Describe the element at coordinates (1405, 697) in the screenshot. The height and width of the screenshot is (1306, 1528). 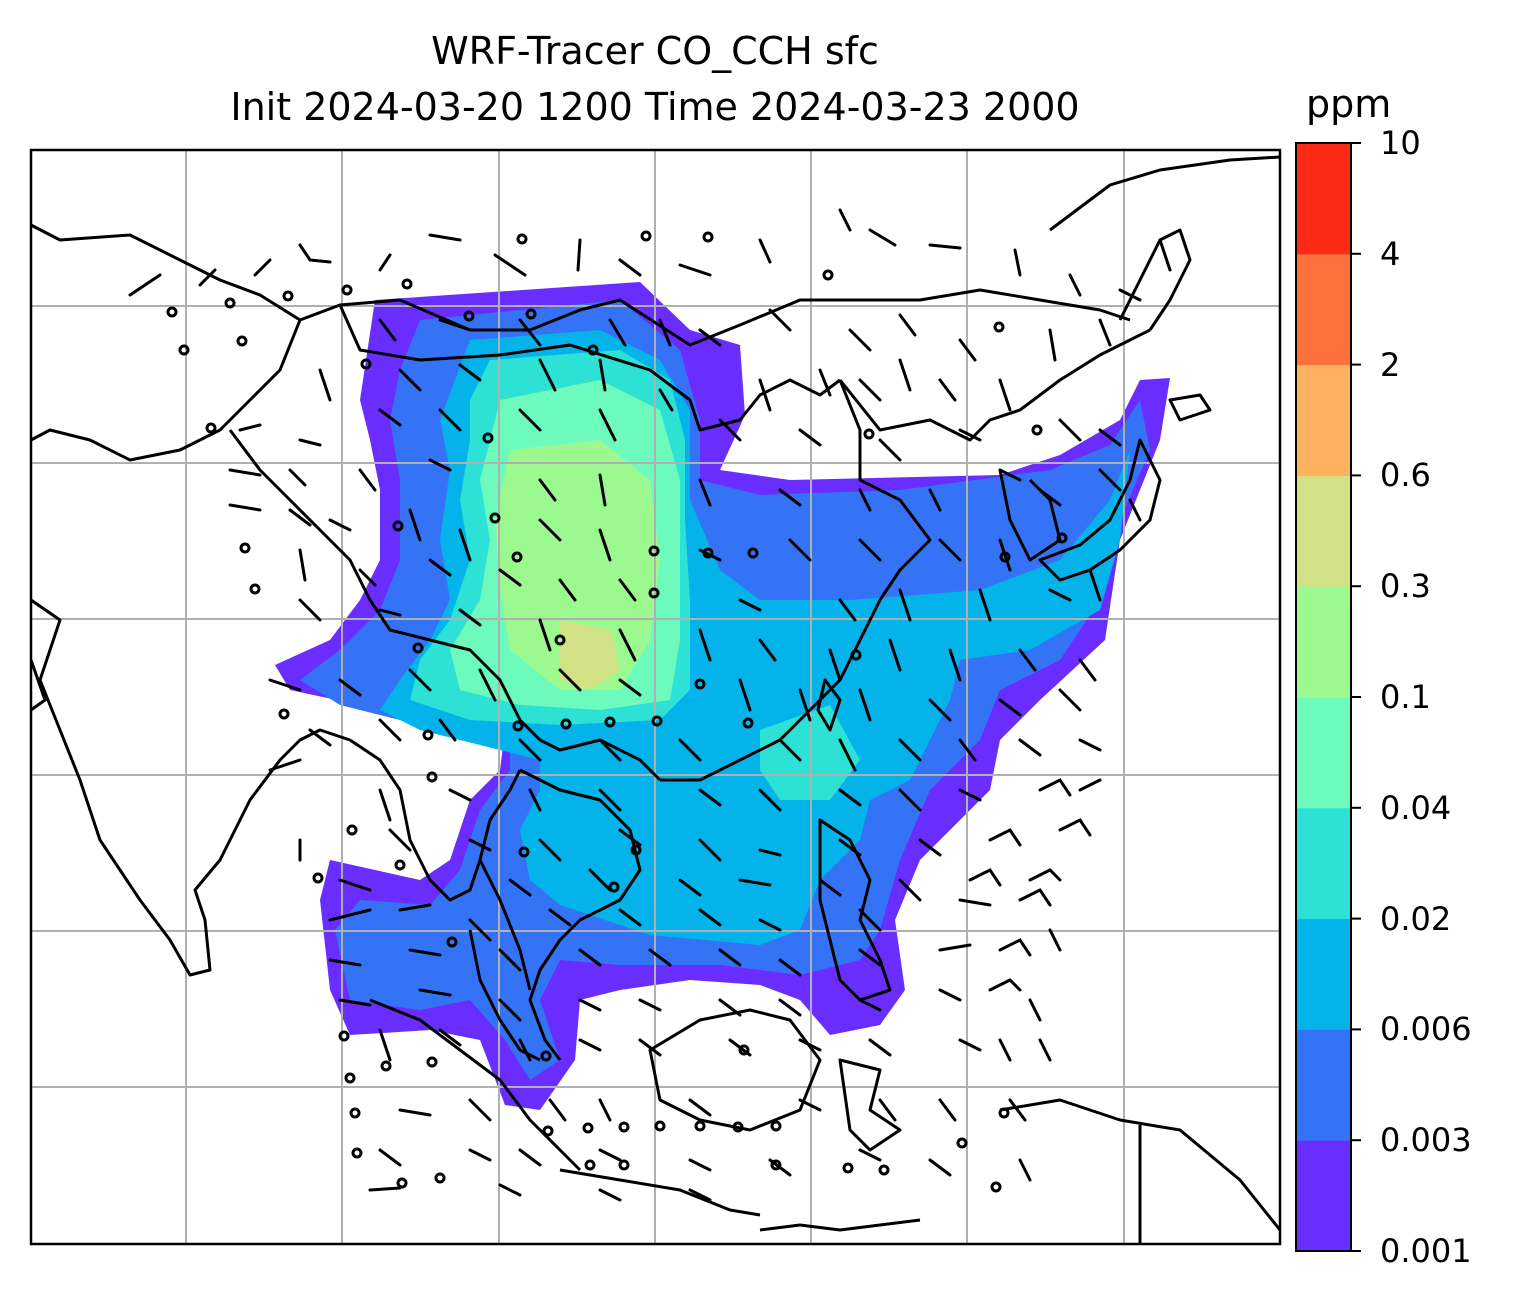
I see `colorbar-tick-label: 0.1` at that location.